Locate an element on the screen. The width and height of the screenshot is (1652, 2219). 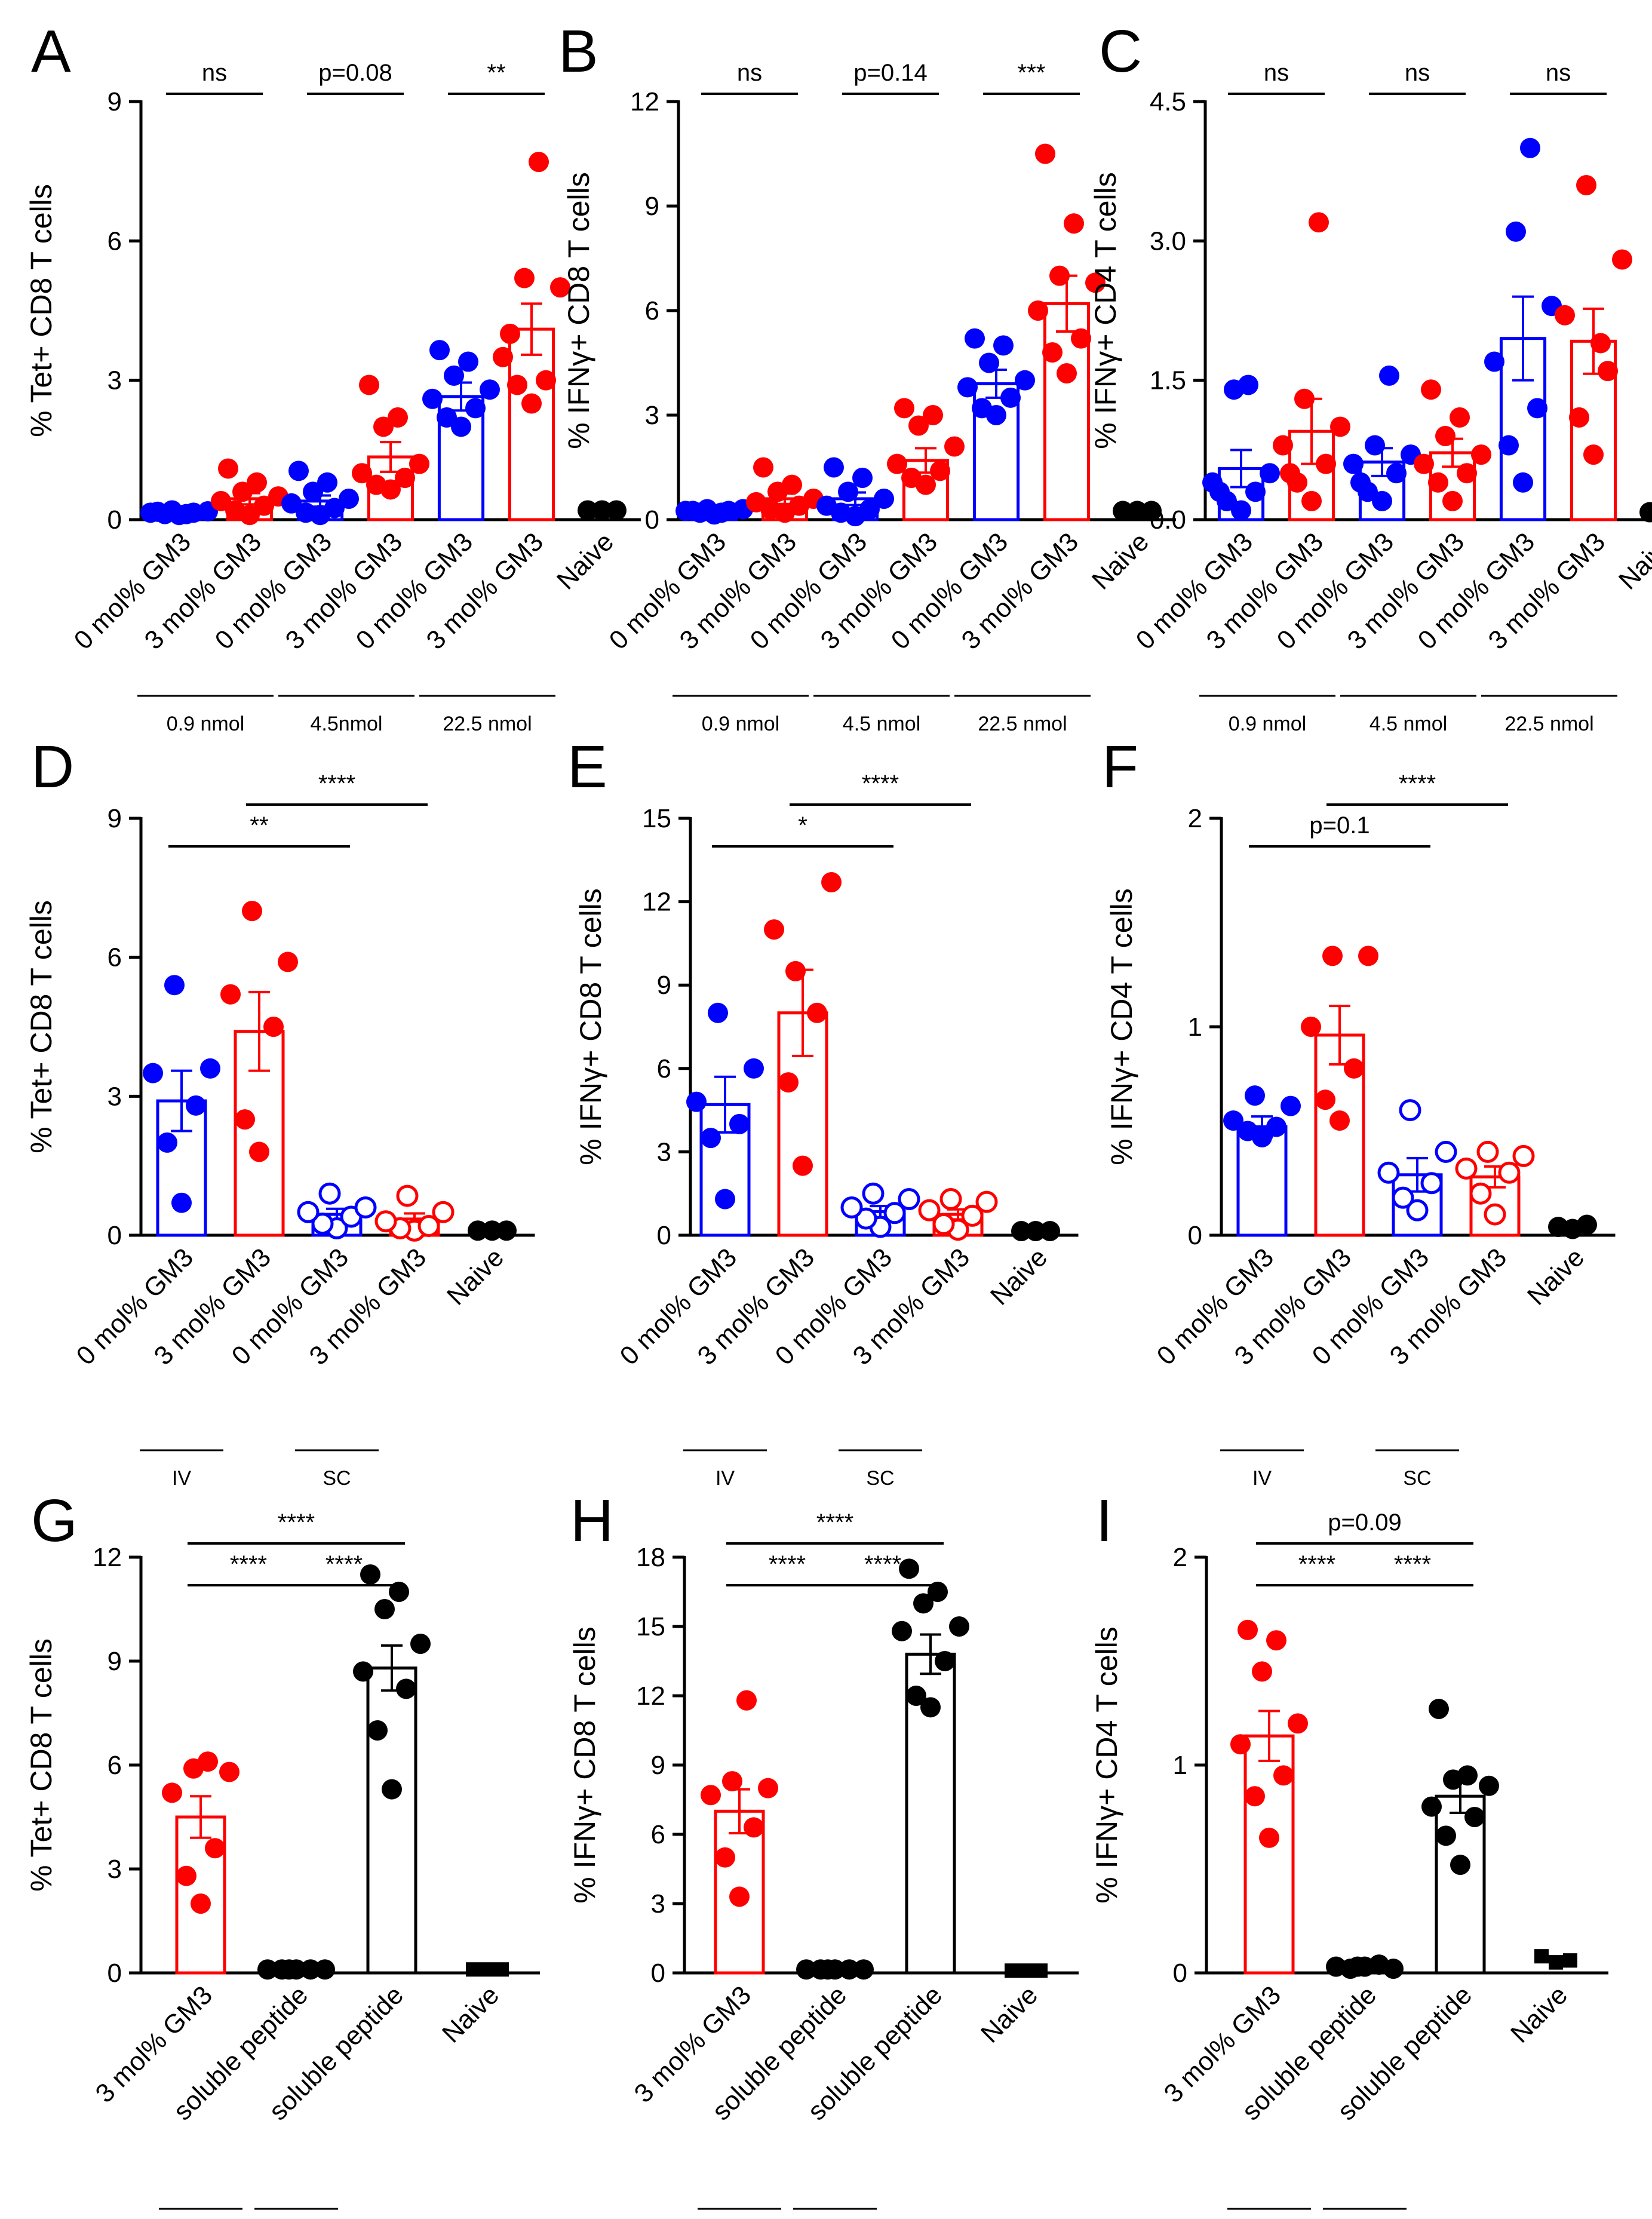
significance-label: p=0.1 is located at coordinates (1339, 826).